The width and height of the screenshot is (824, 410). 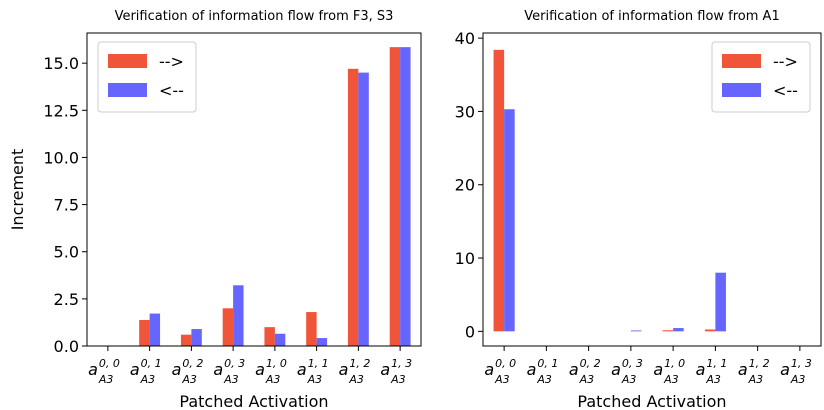 What do you see at coordinates (61, 157) in the screenshot?
I see `y-tick-label: 10.0` at bounding box center [61, 157].